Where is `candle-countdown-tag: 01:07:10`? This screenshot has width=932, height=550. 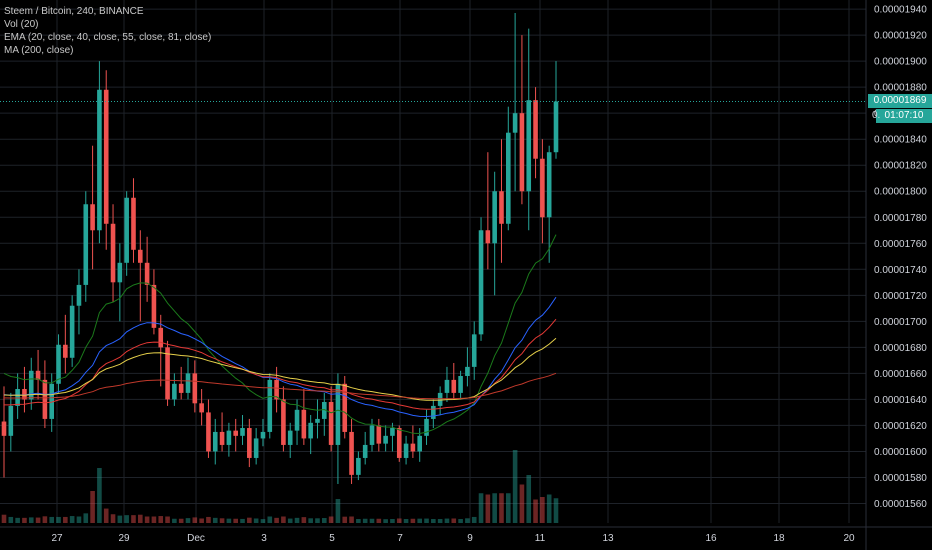
candle-countdown-tag: 01:07:10 is located at coordinates (904, 116).